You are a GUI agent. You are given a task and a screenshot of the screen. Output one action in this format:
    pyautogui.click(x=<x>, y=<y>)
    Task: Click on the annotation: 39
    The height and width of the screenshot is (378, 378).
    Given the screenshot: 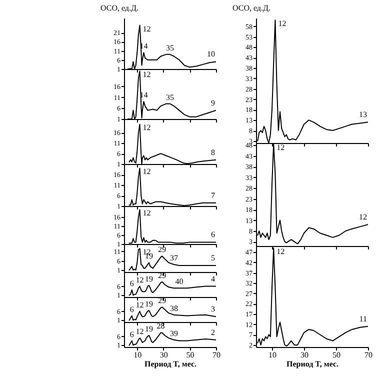 What is the action you would take?
    pyautogui.click(x=174, y=333)
    